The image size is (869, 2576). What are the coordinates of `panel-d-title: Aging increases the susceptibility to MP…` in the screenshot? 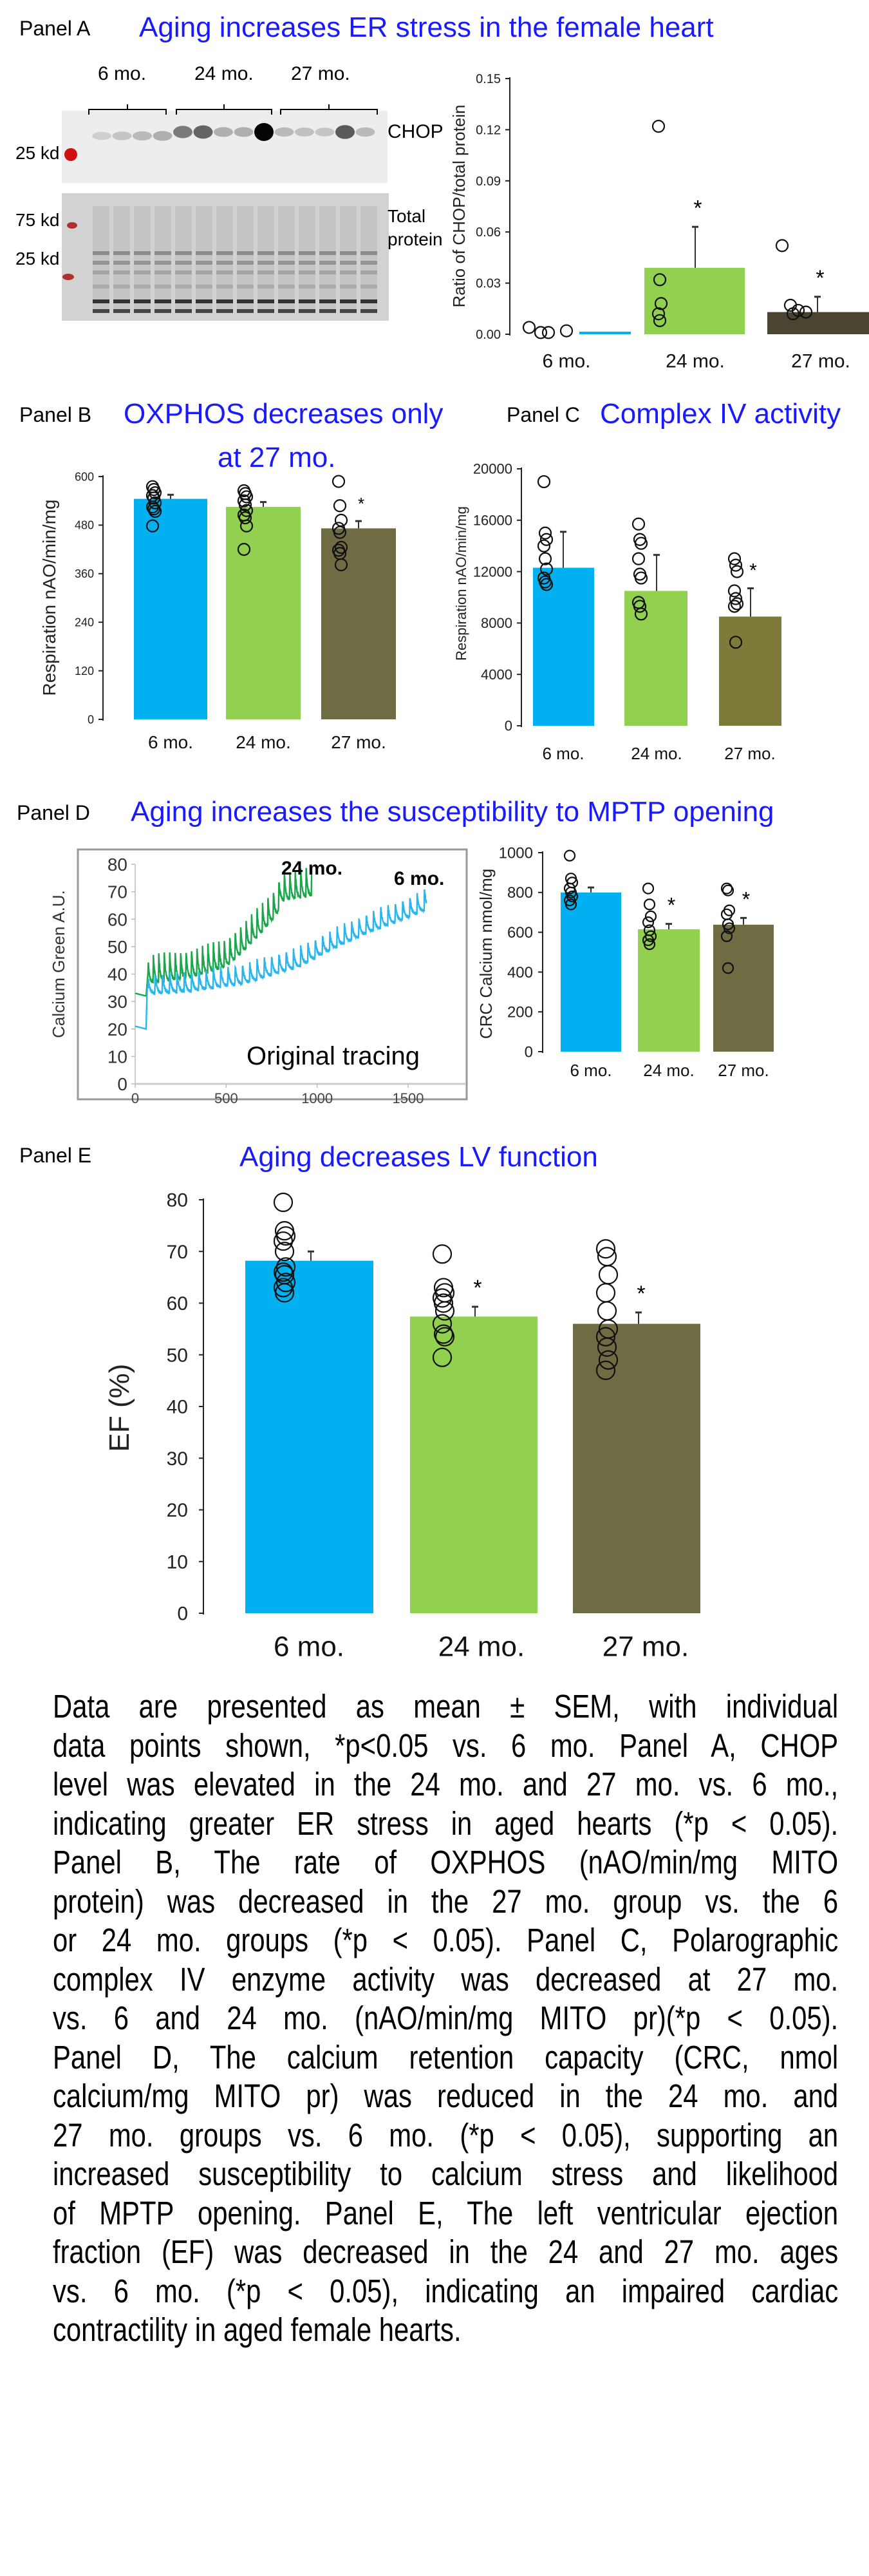 It's located at (452, 812).